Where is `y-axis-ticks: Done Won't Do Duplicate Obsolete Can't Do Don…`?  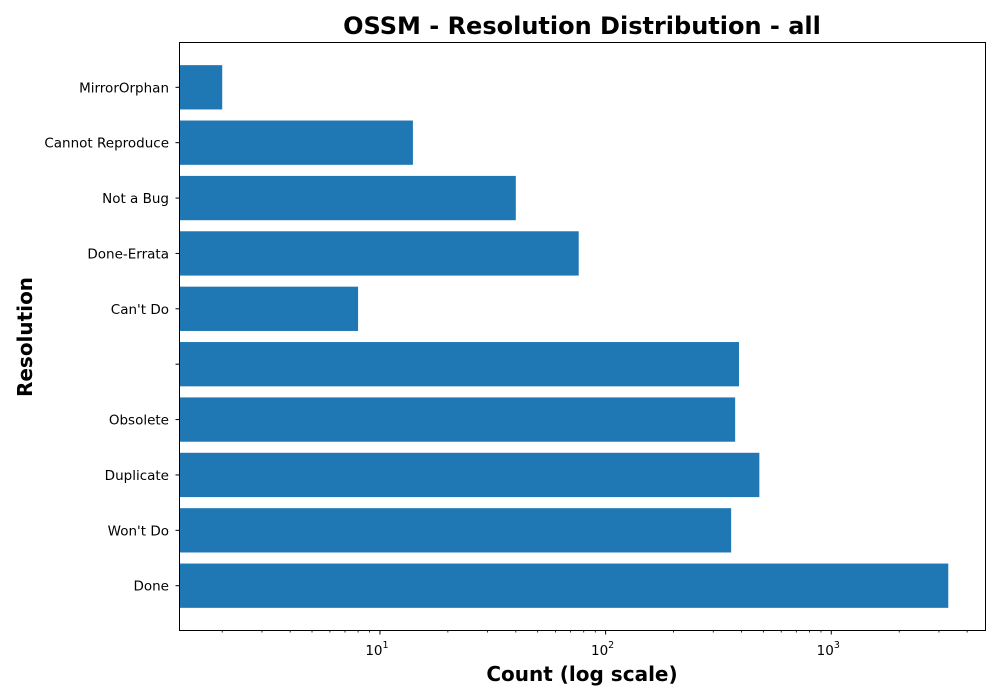
y-axis-ticks: Done Won't Do Duplicate Obsolete Can't Do Don… is located at coordinates (112, 337).